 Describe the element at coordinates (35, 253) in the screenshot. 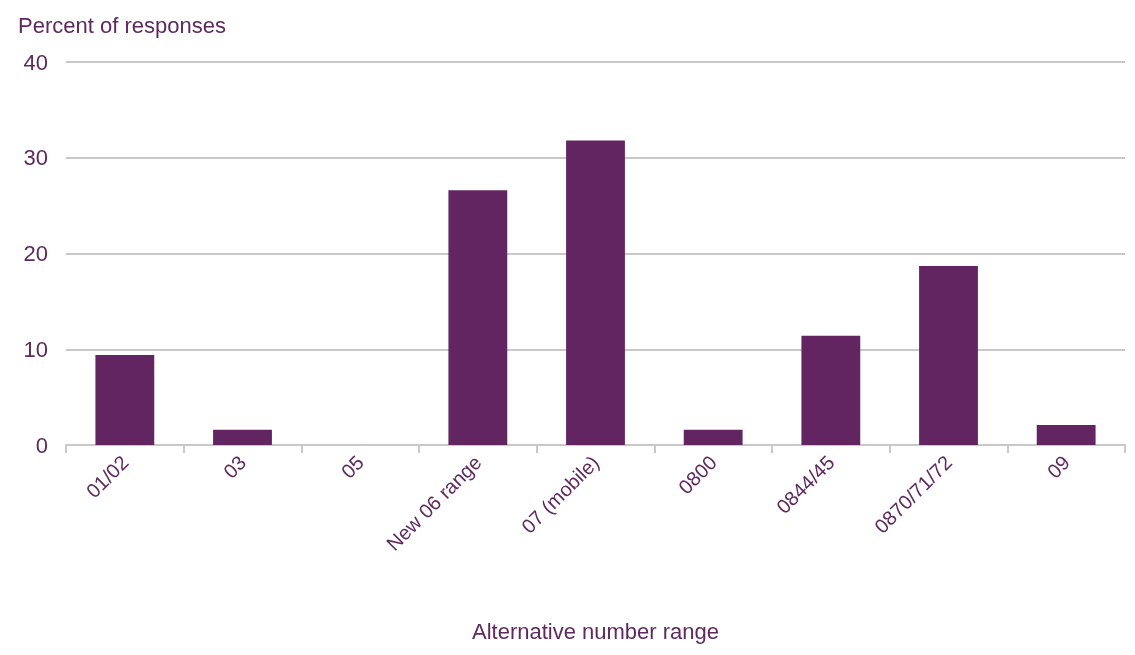

I see `y-tick-label: 20` at that location.